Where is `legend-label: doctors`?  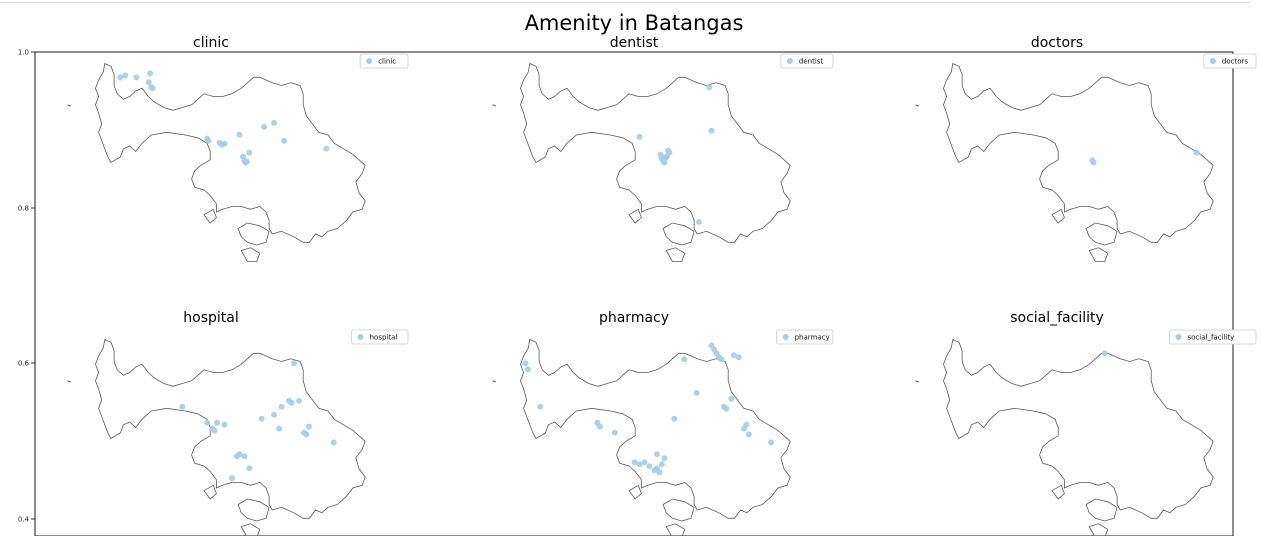 legend-label: doctors is located at coordinates (1235, 62).